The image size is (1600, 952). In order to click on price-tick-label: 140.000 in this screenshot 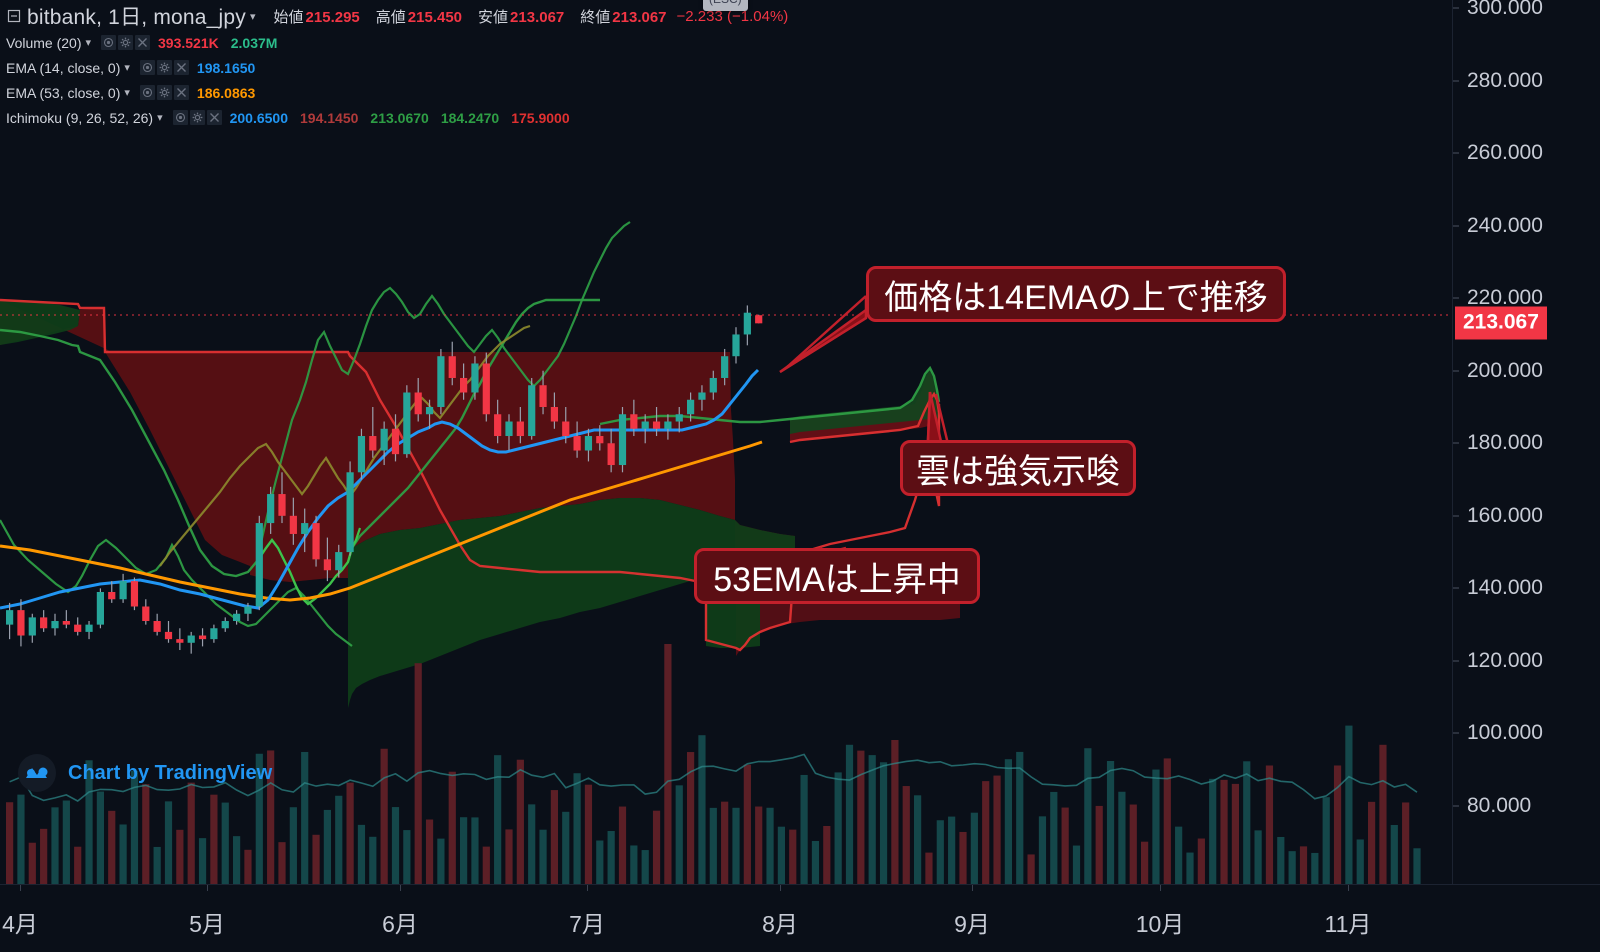, I will do `click(1505, 588)`.